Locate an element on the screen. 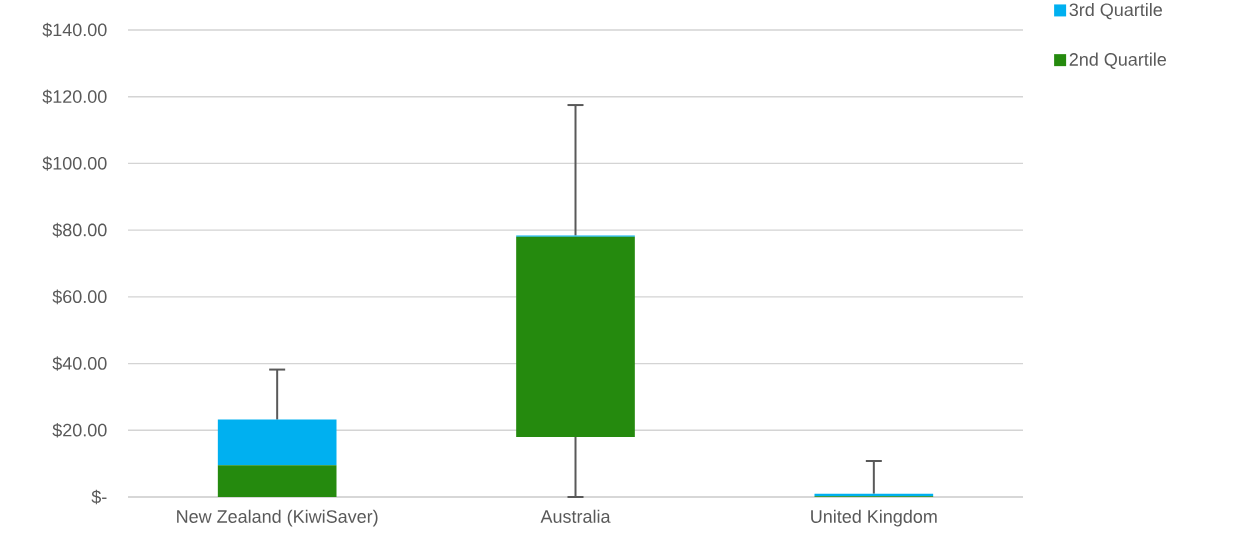 The width and height of the screenshot is (1235, 540). y-tick-label: $80.00 is located at coordinates (79, 230).